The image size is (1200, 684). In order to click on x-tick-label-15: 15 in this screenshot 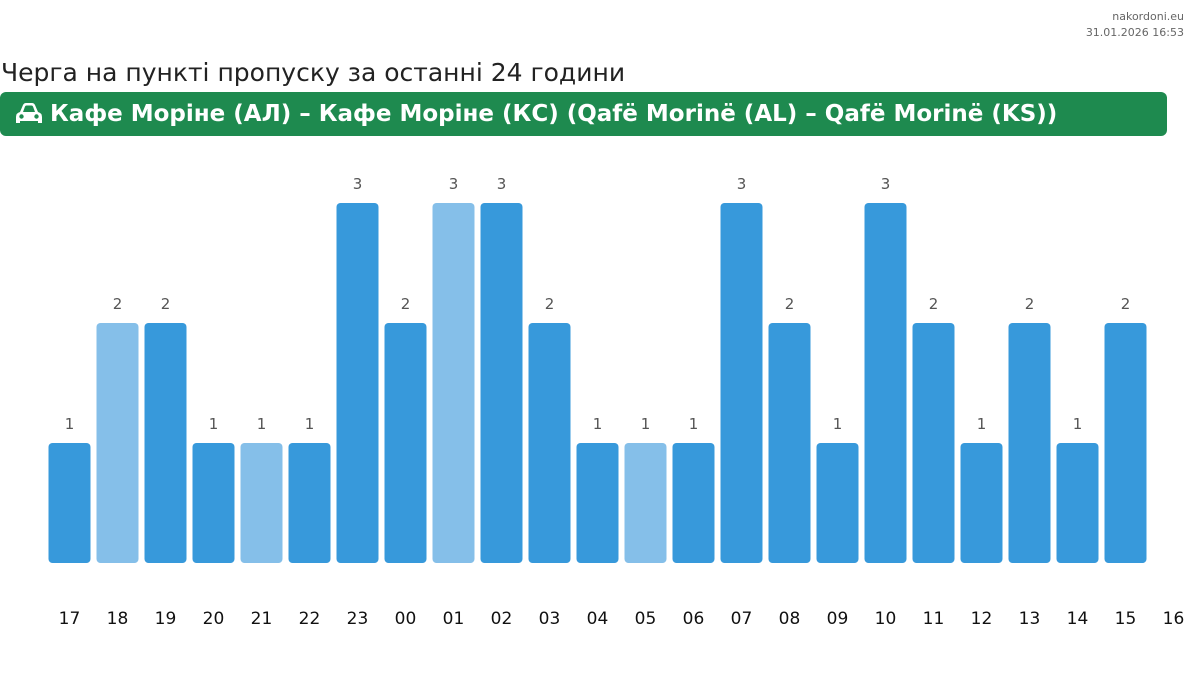, I will do `click(1126, 619)`.